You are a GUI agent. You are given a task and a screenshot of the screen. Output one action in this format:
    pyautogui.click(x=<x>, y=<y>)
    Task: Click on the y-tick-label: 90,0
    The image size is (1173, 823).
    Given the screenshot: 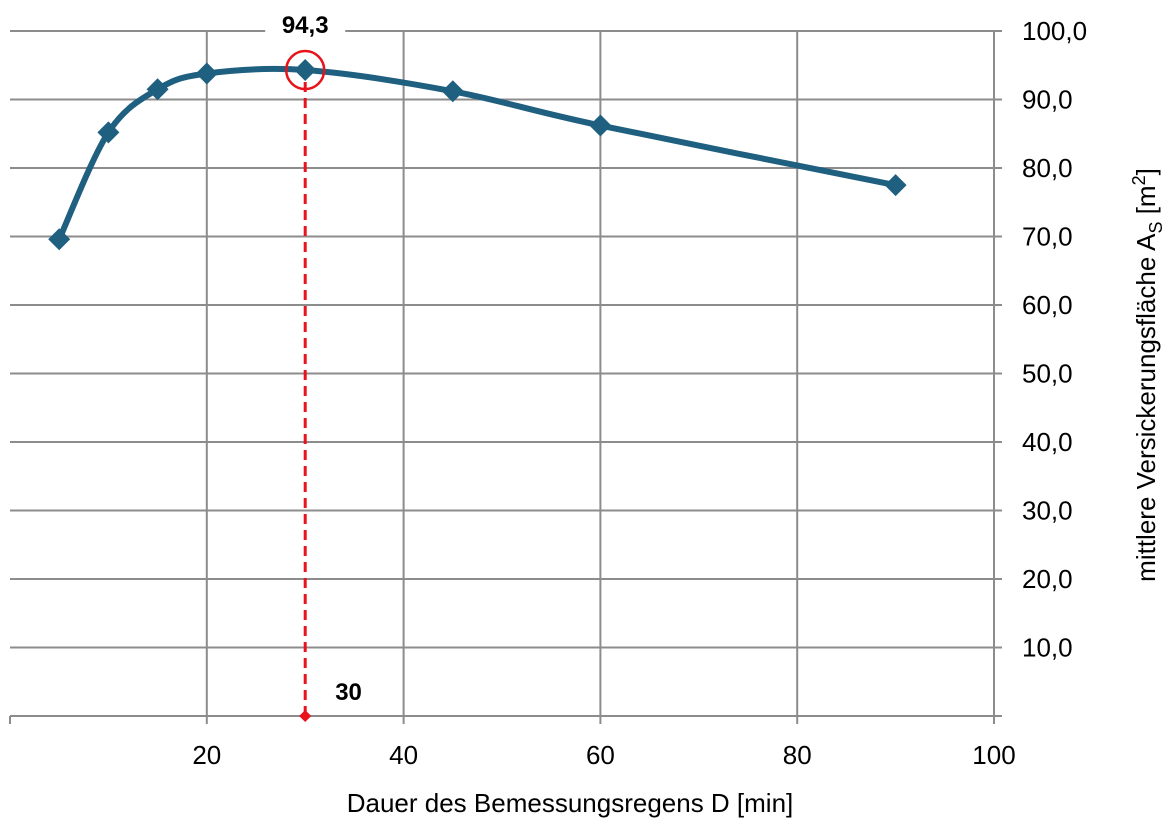 What is the action you would take?
    pyautogui.click(x=1047, y=100)
    